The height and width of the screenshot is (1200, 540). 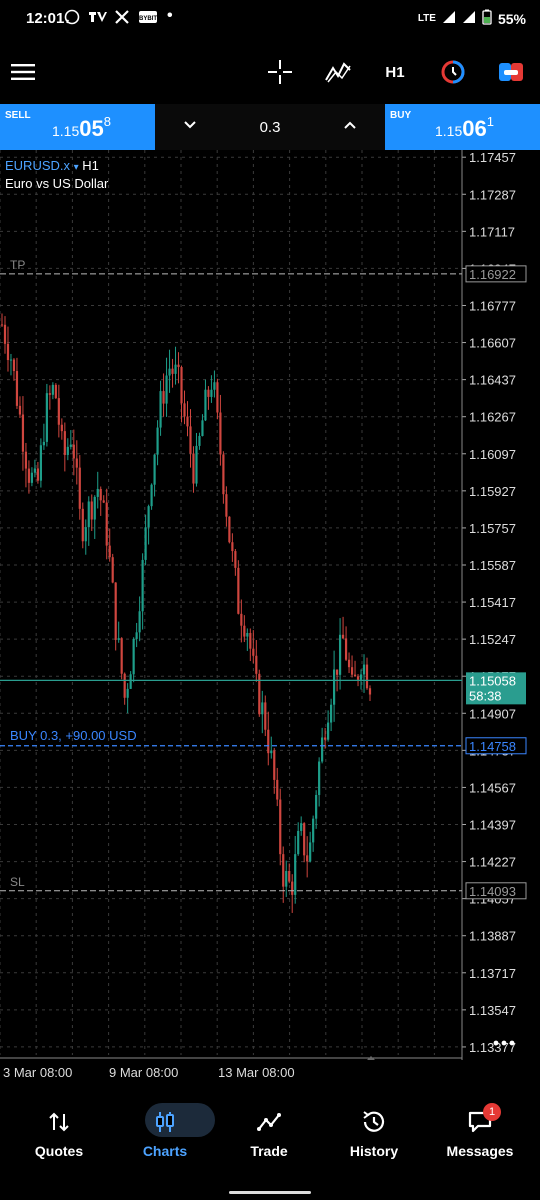 What do you see at coordinates (492, 343) in the screenshot?
I see `y-tick-label: 1.16607` at bounding box center [492, 343].